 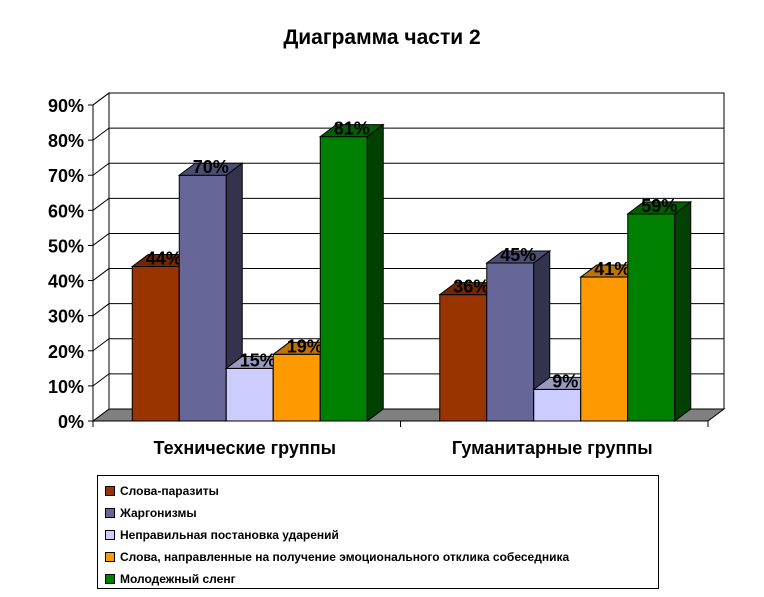 I want to click on legend-label: Слова-паразиты, so click(x=169, y=491).